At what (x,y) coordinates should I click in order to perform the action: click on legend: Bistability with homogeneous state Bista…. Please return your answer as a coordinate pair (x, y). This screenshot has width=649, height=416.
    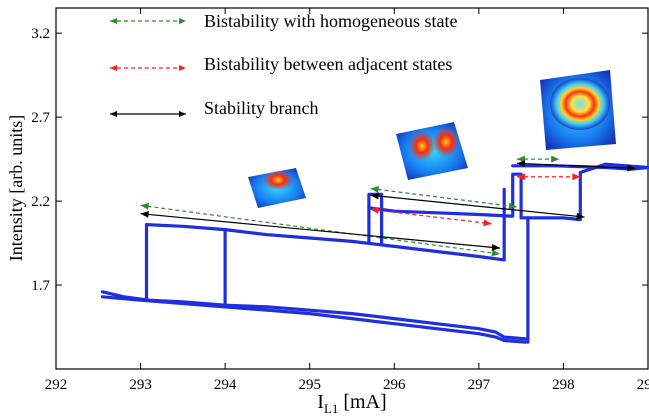
    Looking at the image, I should click on (283, 64).